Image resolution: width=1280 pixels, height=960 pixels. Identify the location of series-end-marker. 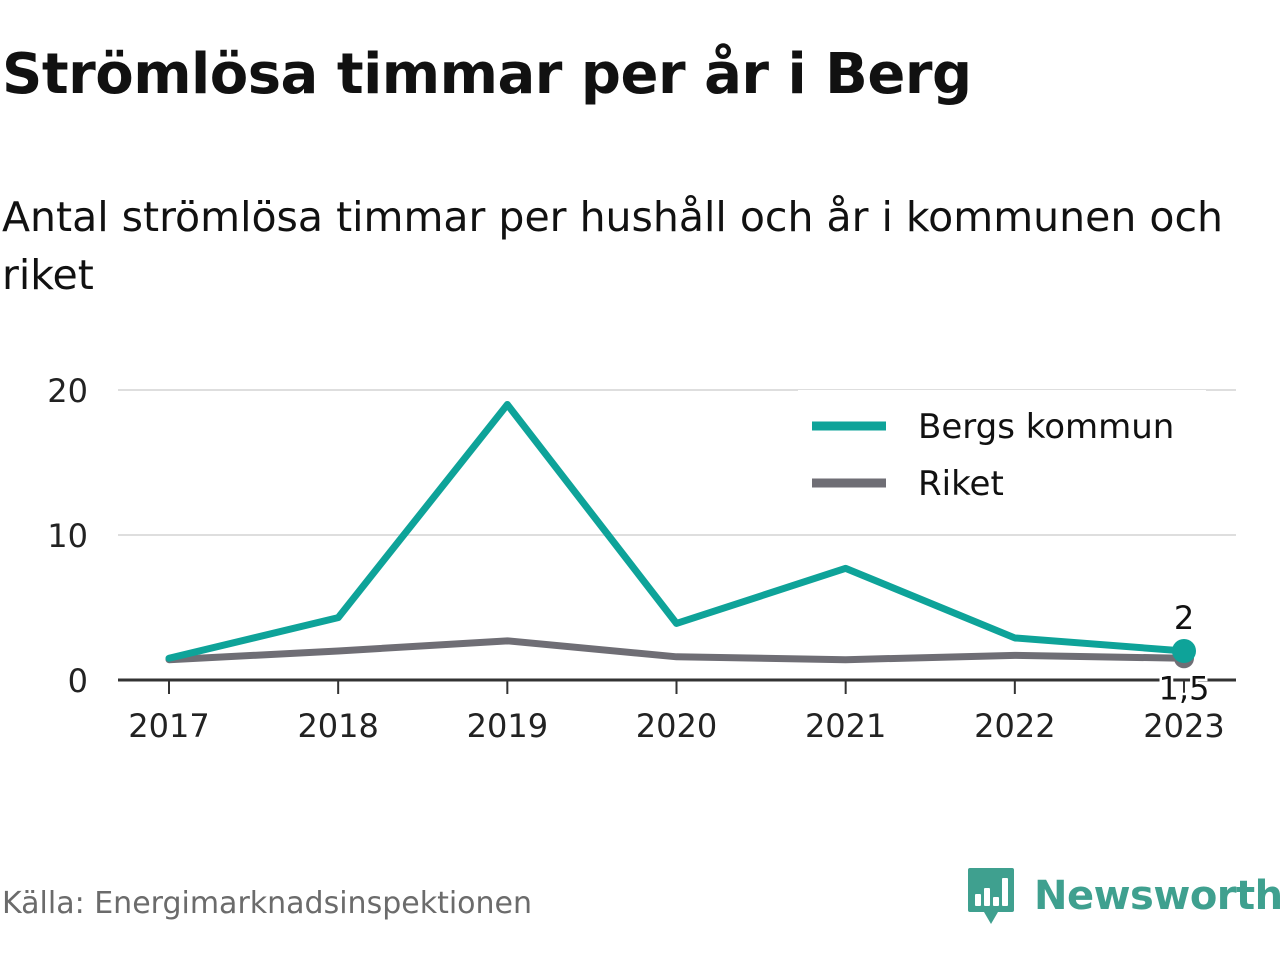
(1184, 651).